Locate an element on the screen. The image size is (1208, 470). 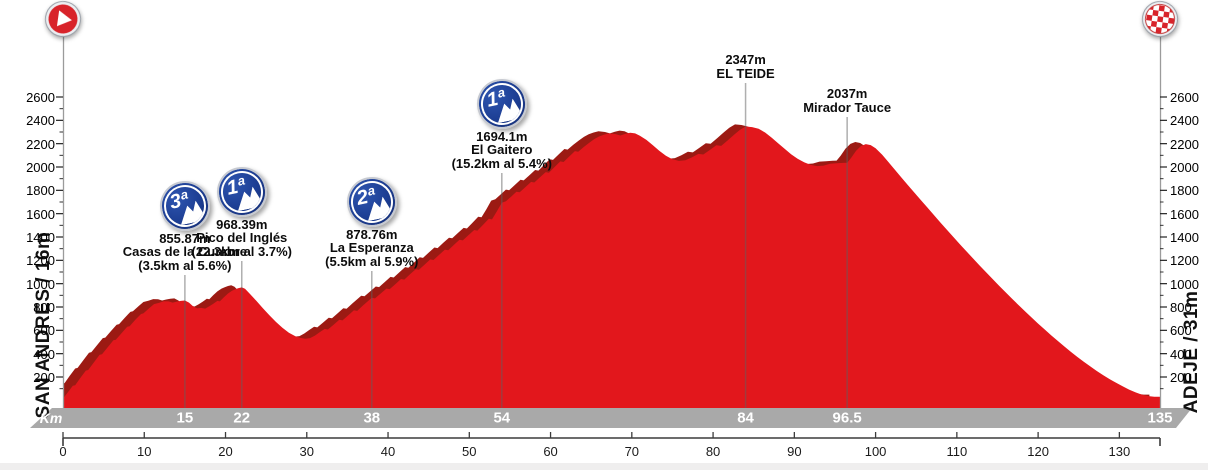
climb-detail: (3.5km al 5.6%) is located at coordinates (185, 265).